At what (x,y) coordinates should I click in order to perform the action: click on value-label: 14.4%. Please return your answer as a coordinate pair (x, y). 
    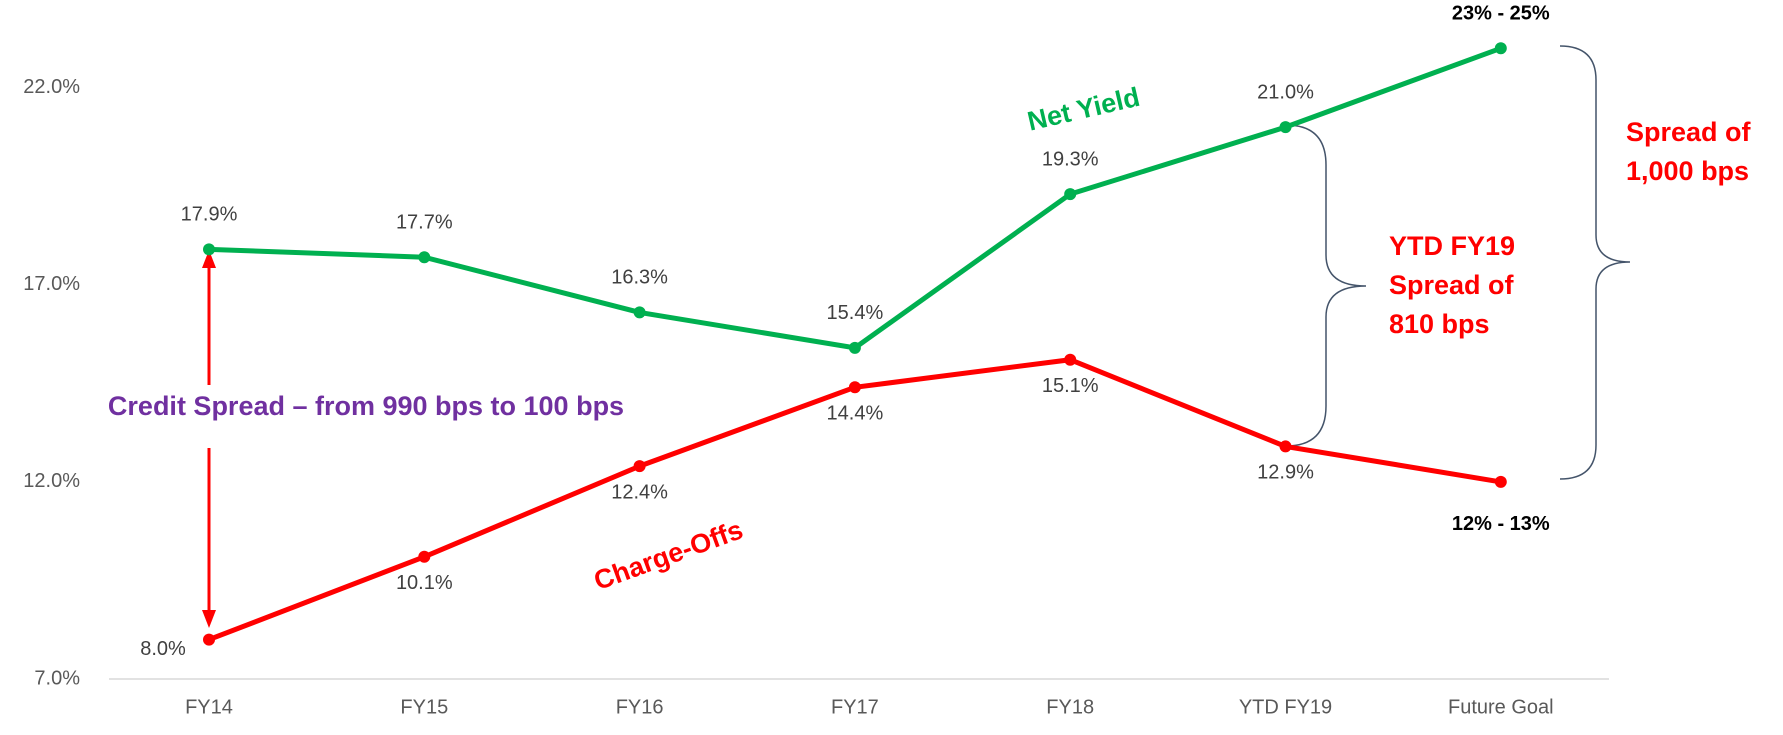
    Looking at the image, I should click on (855, 414).